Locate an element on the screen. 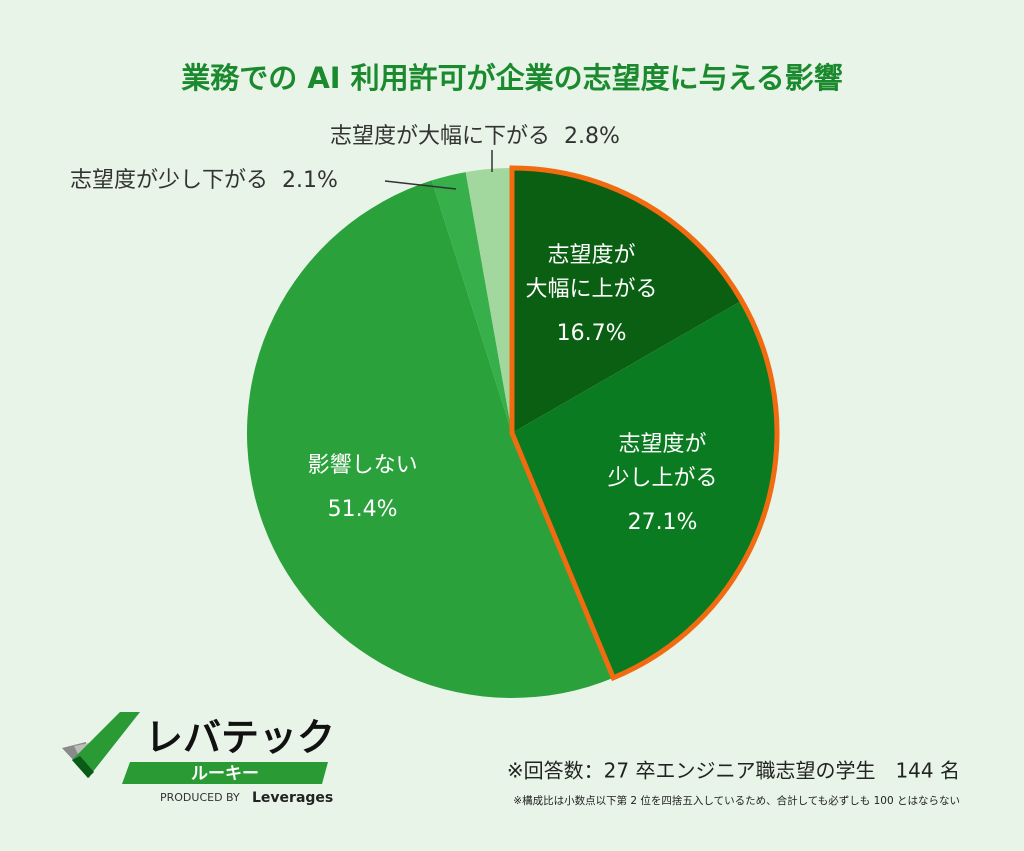 Image resolution: width=1024 pixels, height=851 pixels. value-label: 27.1% is located at coordinates (662, 523).